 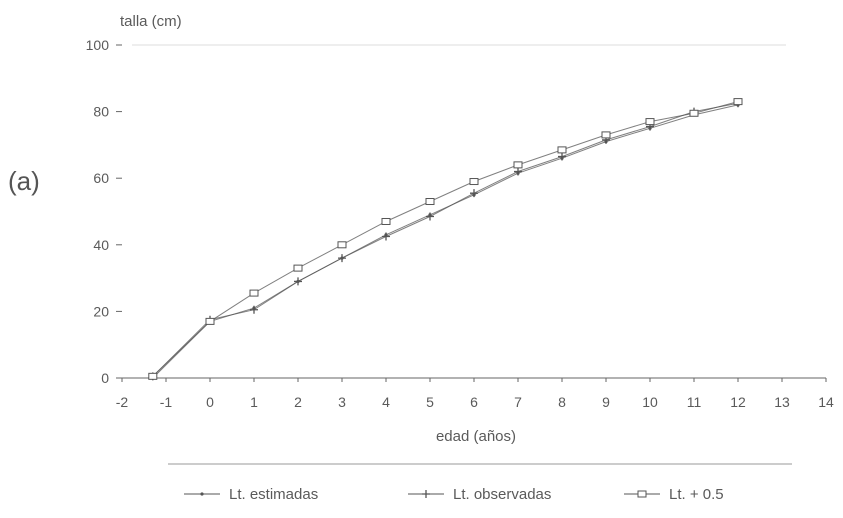 What do you see at coordinates (98, 45) in the screenshot?
I see `y-tick-label: 100` at bounding box center [98, 45].